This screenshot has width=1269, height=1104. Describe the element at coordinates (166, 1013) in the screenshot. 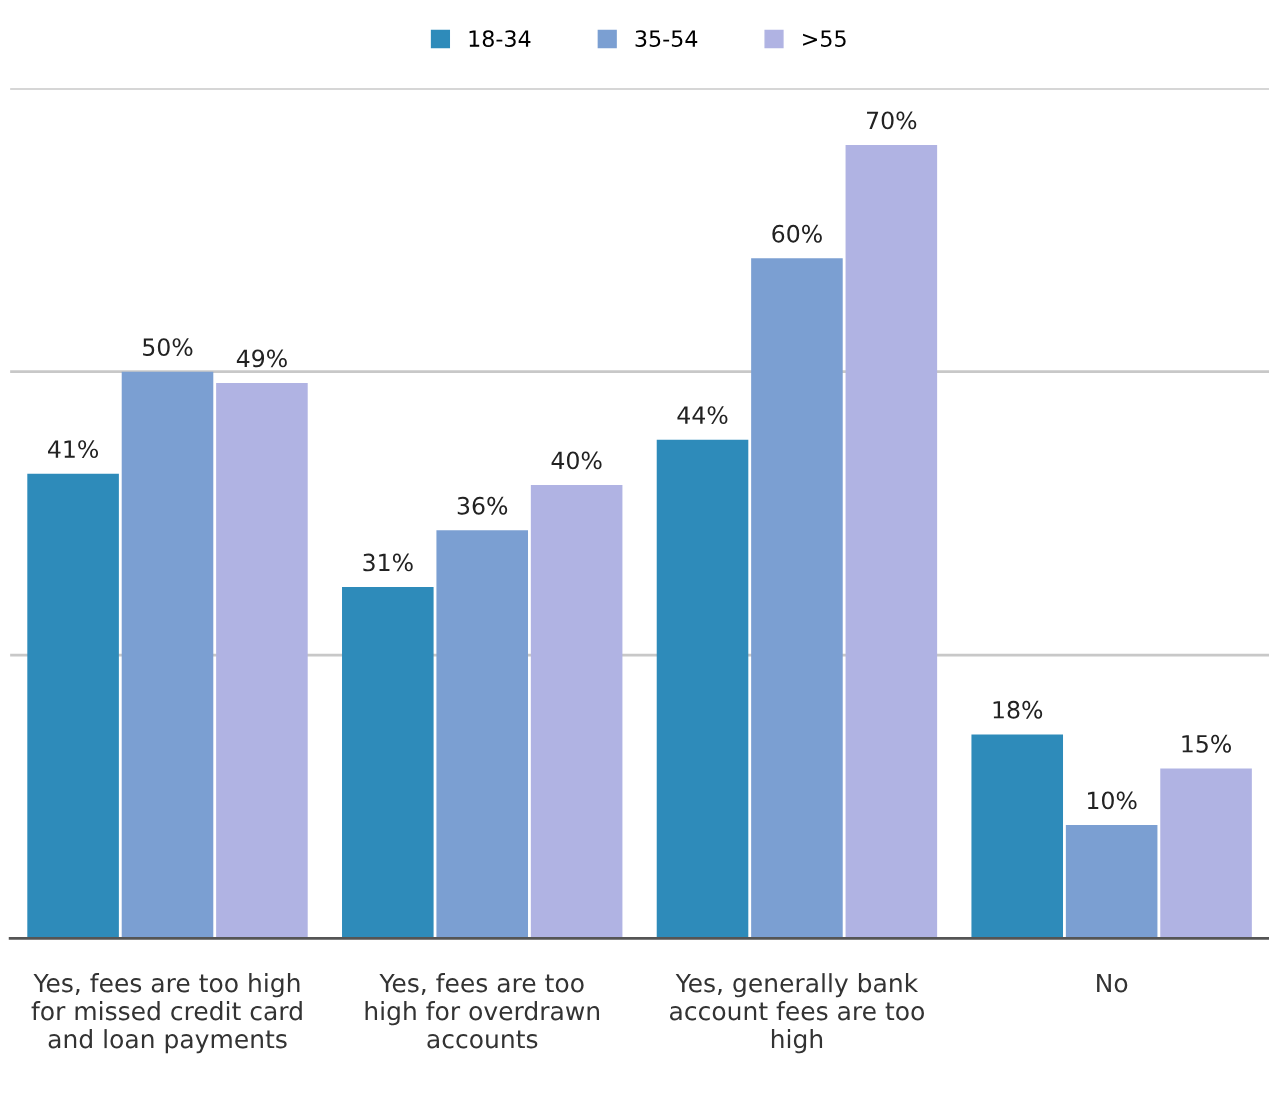

I see `x-tick-label: Yes, fees are too high for missed credit card and loan payments` at that location.